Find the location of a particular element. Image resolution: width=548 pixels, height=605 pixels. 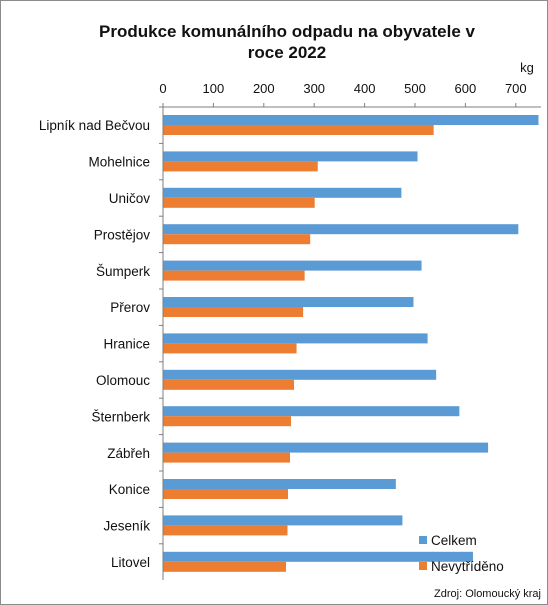

bar-nevytrideno-prerov is located at coordinates (233, 312).